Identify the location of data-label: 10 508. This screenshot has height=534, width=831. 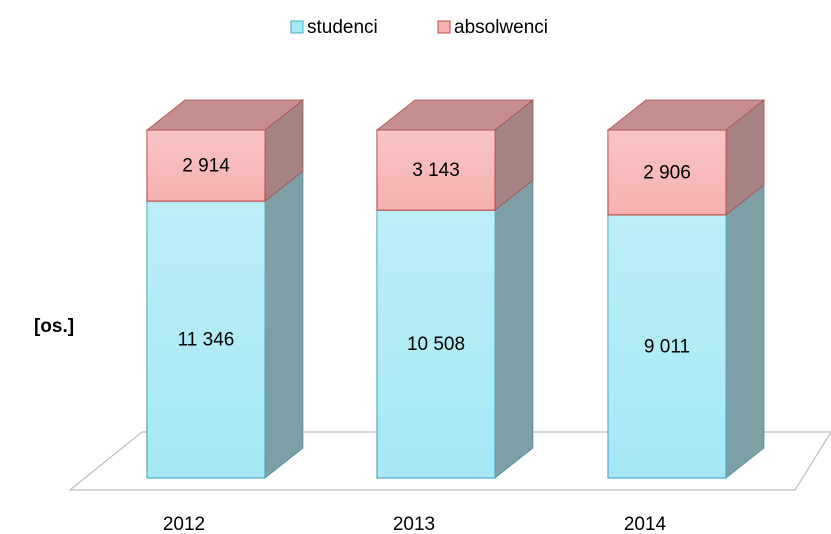
(436, 344).